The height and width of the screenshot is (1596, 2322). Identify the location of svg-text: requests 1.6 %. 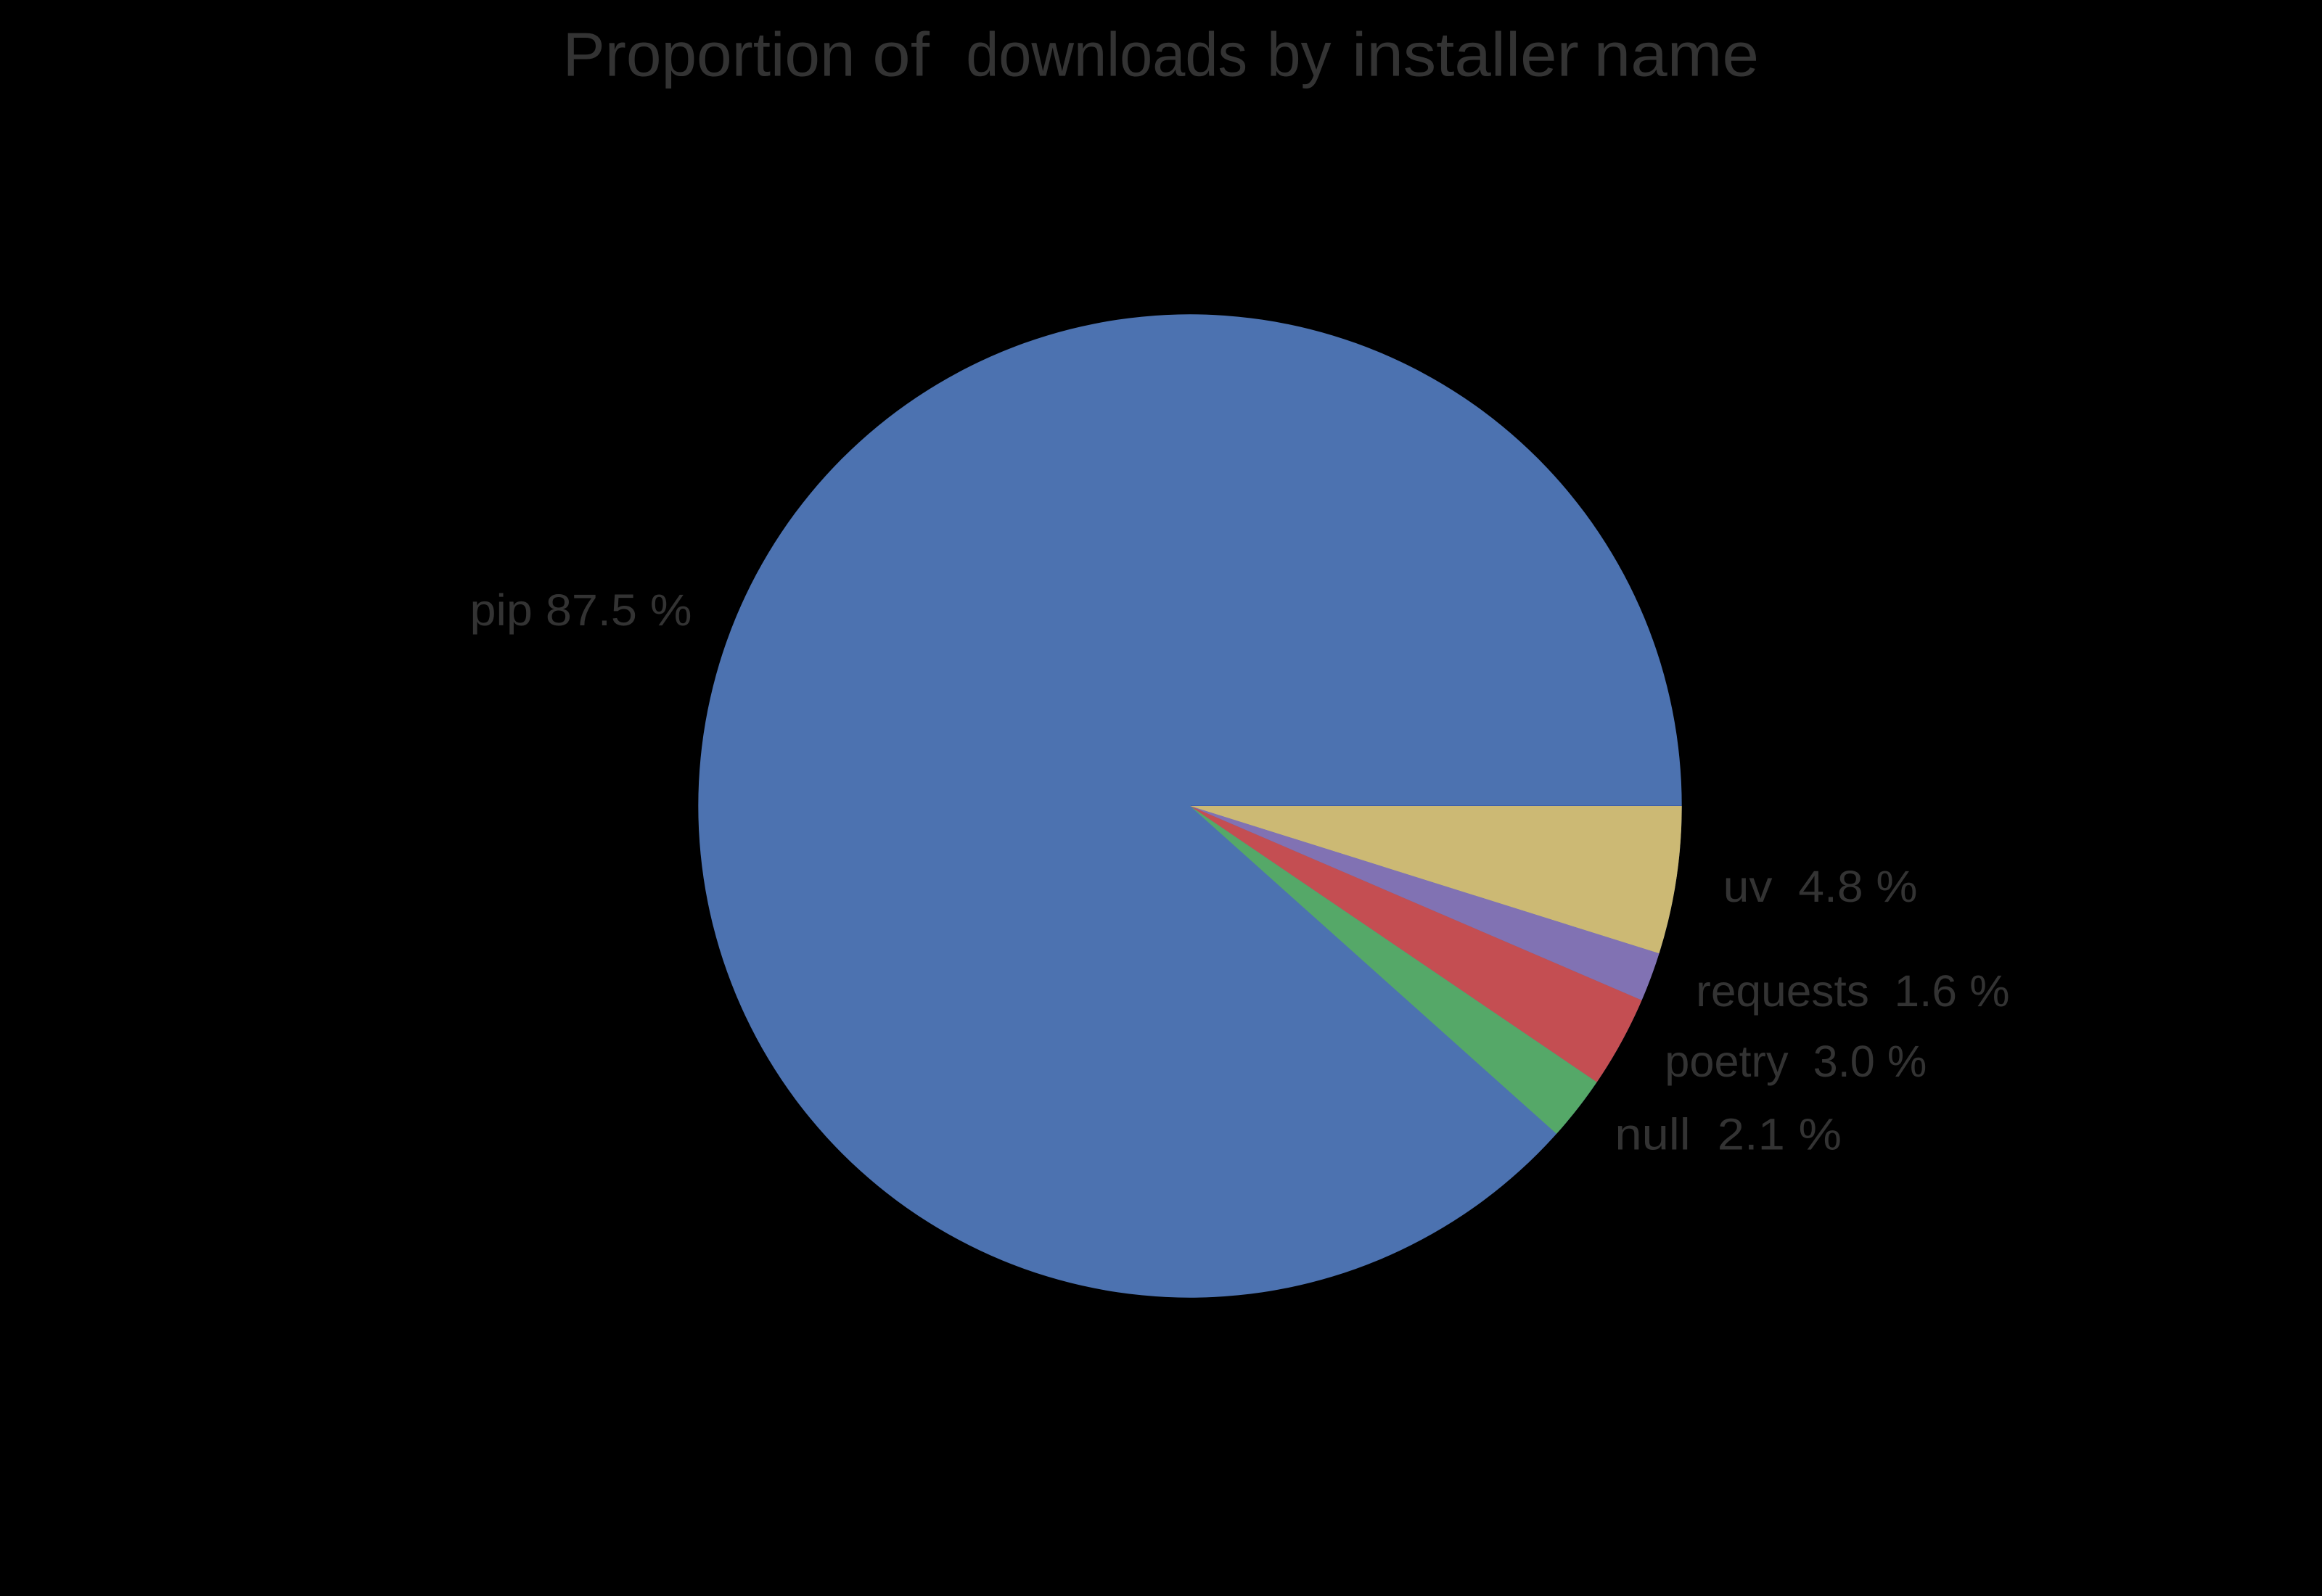
(1852, 991).